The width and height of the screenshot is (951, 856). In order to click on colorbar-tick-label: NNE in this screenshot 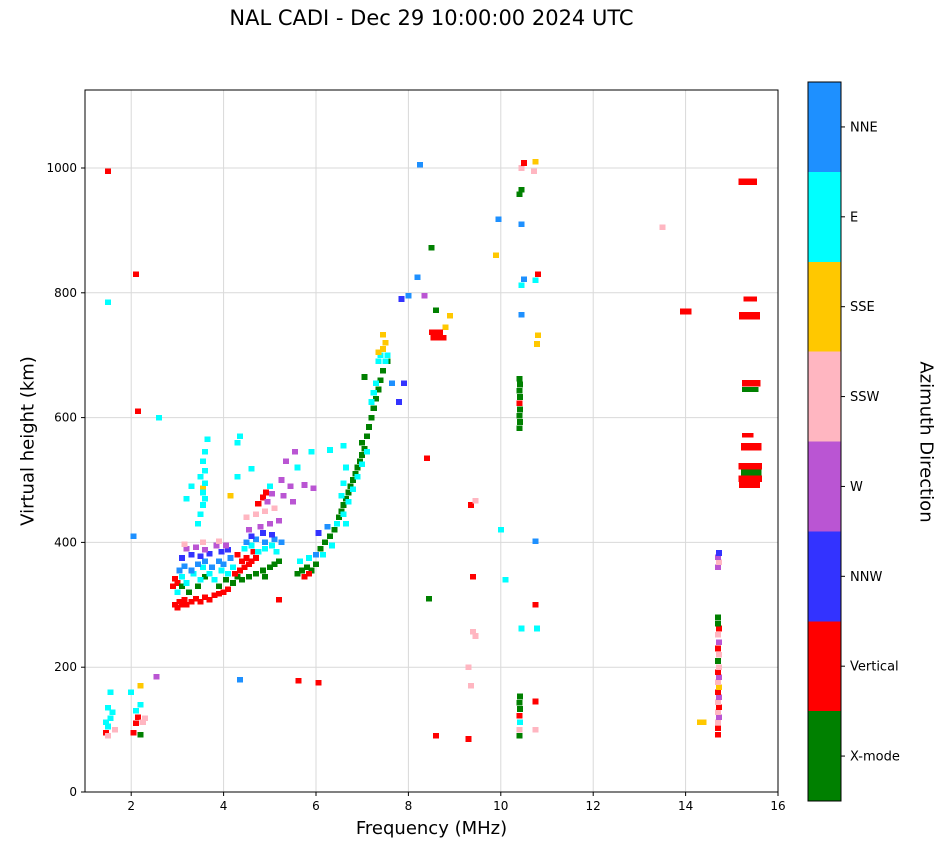, I will do `click(864, 127)`.